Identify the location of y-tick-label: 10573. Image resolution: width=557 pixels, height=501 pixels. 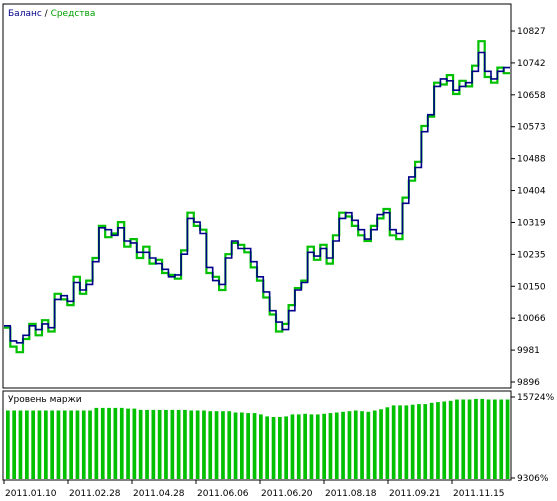
(531, 128).